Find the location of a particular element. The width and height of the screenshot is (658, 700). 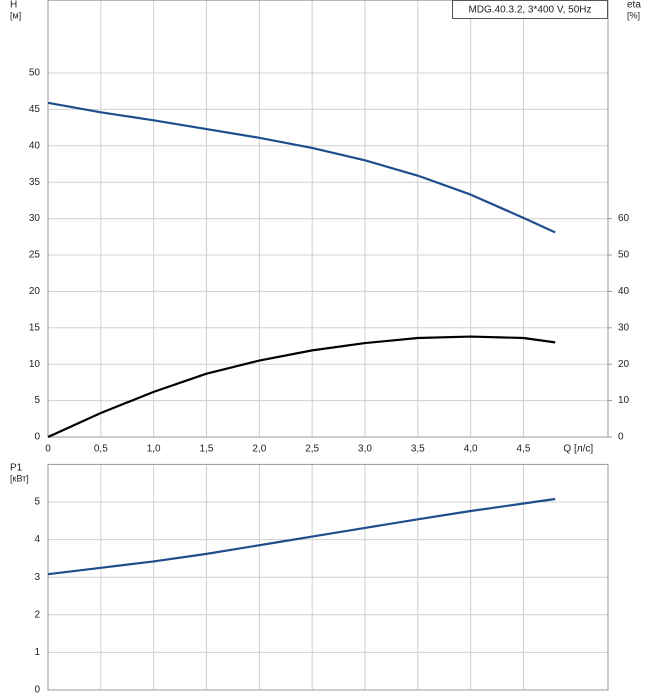

y2-tick-label: 60 is located at coordinates (624, 218).